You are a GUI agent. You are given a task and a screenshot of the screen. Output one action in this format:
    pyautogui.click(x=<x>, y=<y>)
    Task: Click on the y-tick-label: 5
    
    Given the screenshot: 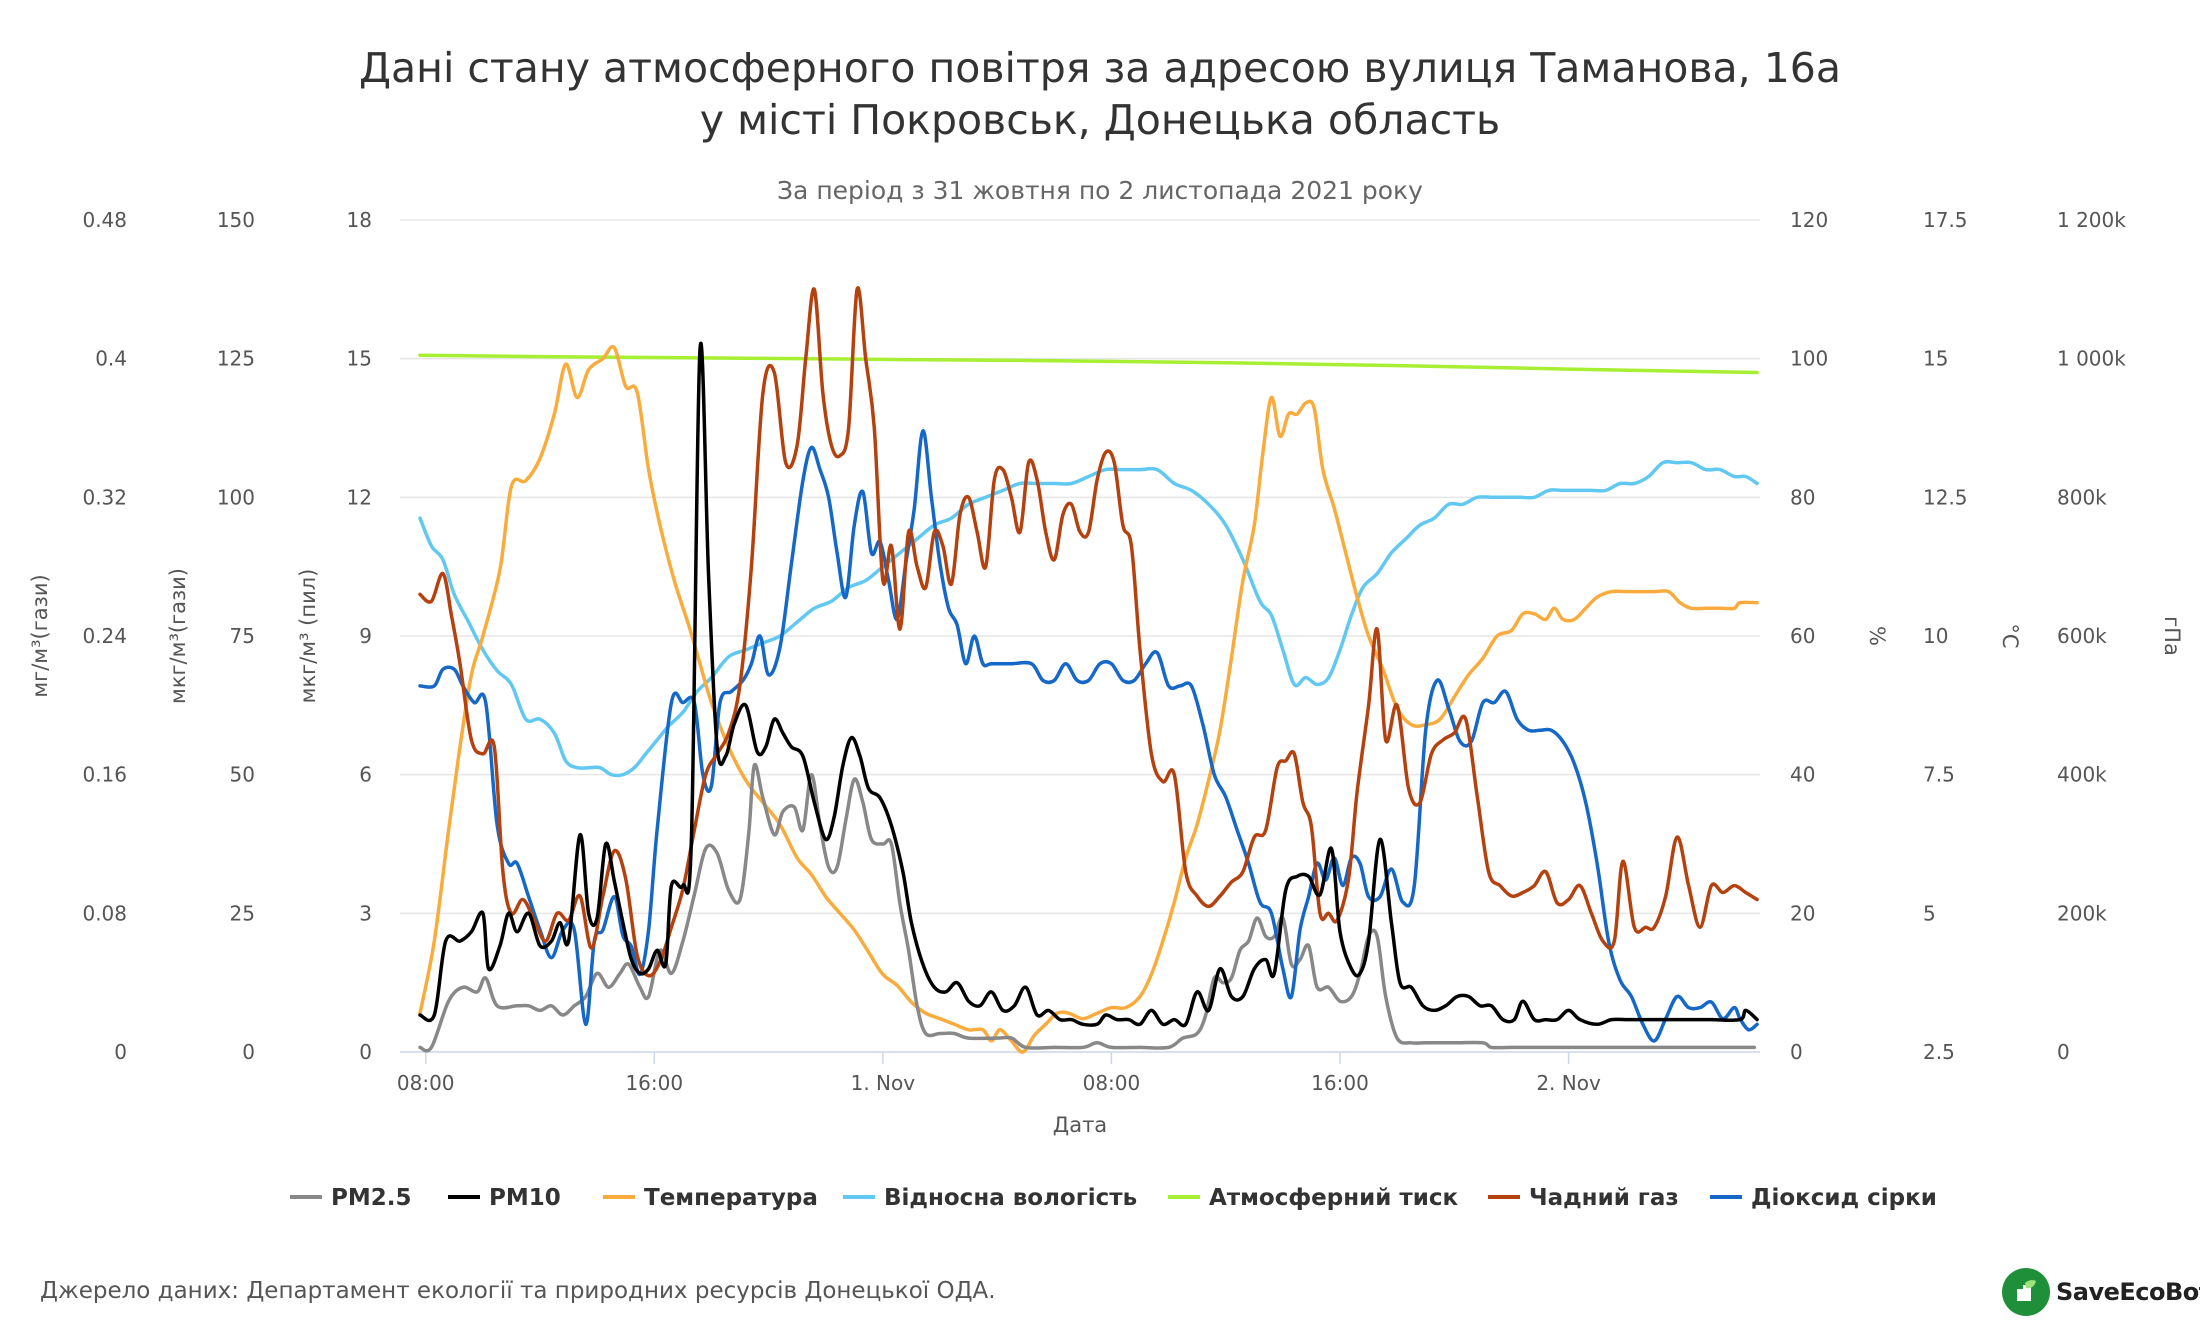 What is the action you would take?
    pyautogui.click(x=1929, y=913)
    